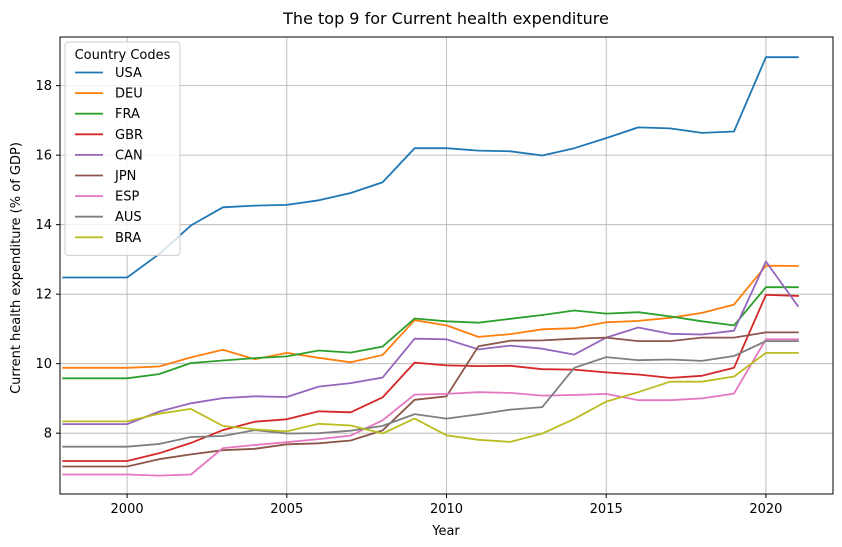 The image size is (842, 547). I want to click on y-axis-title: Current health expenditure (% of GDP), so click(16, 268).